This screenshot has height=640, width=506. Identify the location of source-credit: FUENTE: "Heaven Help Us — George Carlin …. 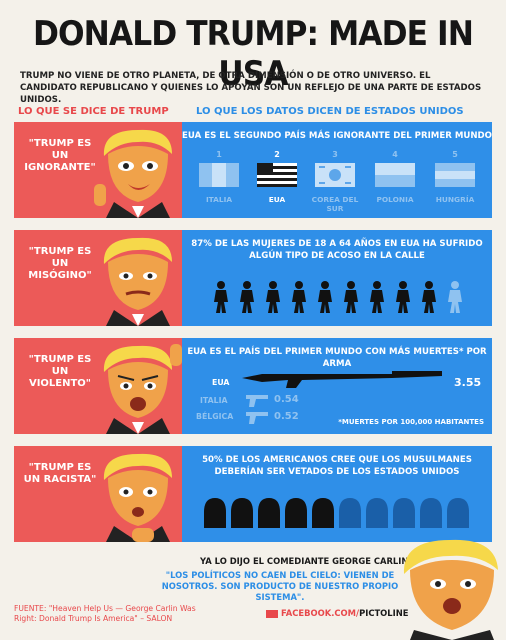
(105, 613).